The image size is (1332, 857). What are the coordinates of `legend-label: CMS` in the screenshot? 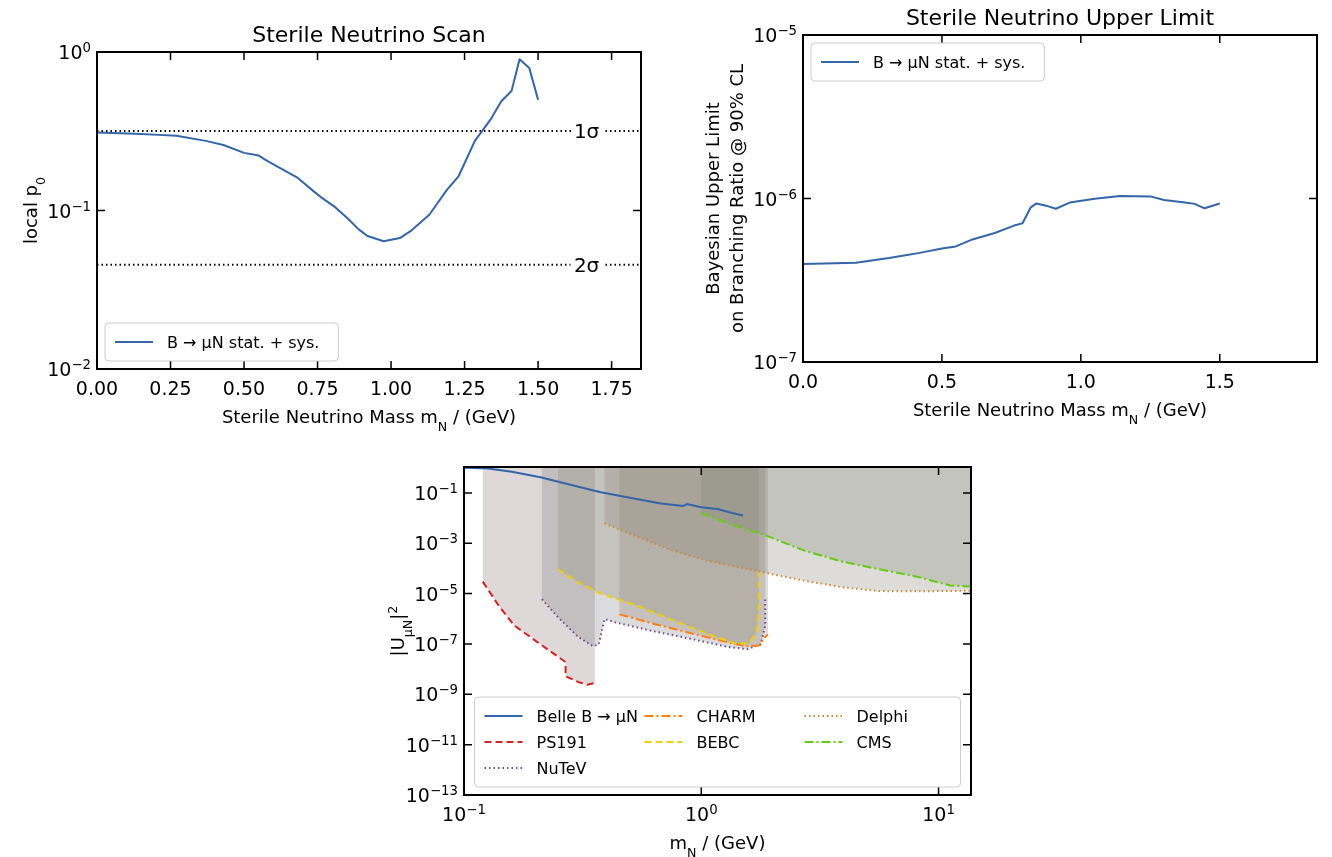 It's located at (874, 742).